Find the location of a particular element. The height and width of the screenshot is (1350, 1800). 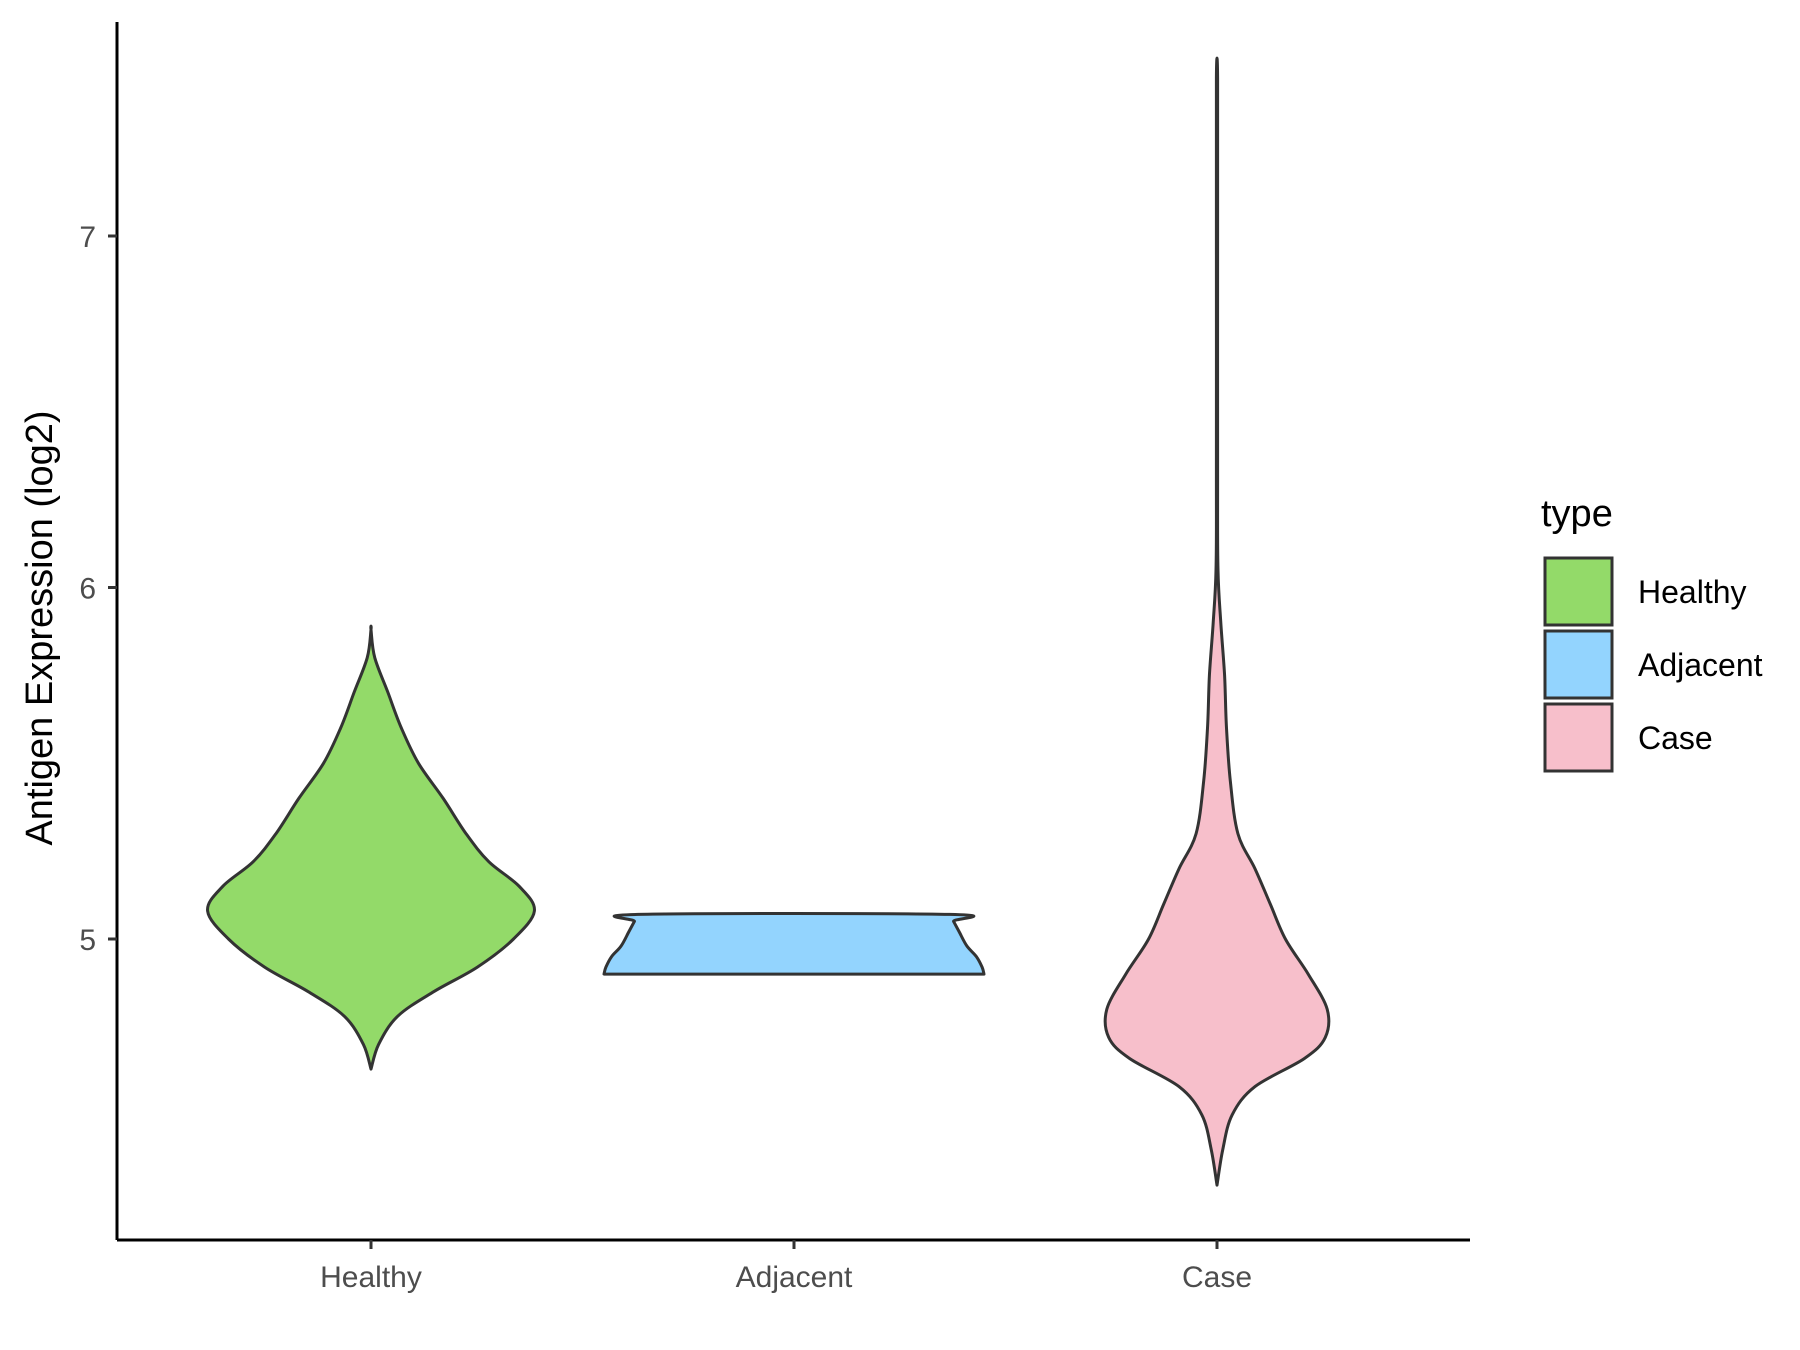

legend-swatch-adjacent is located at coordinates (1578, 664).